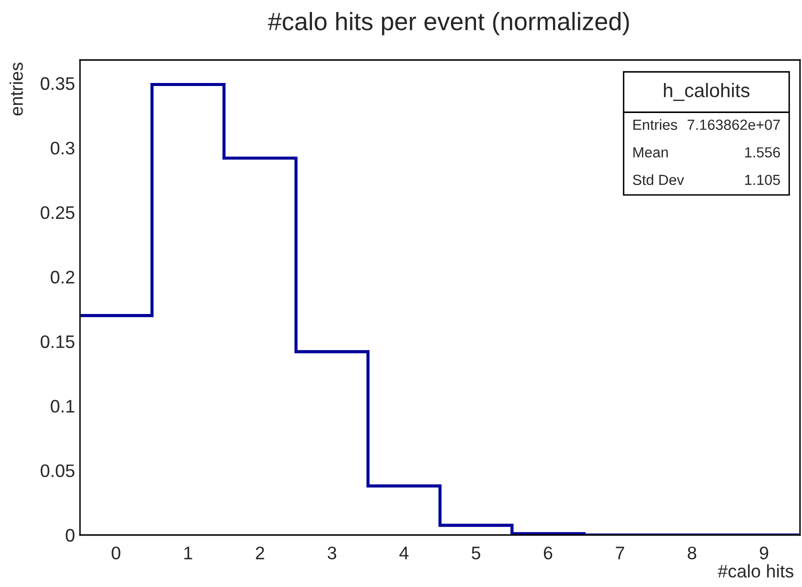  I want to click on x-tick-label: 1, so click(188, 553).